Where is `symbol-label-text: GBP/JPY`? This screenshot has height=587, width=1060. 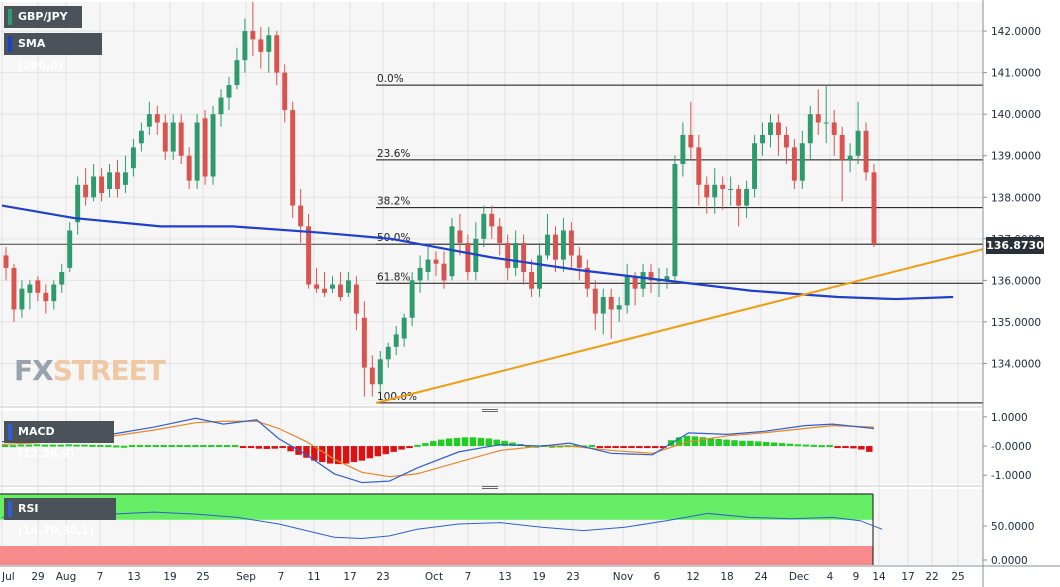 symbol-label-text: GBP/JPY is located at coordinates (43, 16).